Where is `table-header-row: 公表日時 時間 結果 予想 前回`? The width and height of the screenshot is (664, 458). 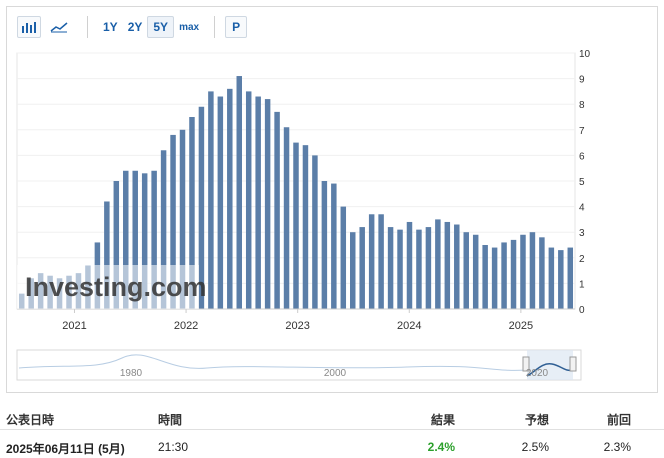 table-header-row: 公表日時 時間 結果 予想 前回 is located at coordinates (332, 418).